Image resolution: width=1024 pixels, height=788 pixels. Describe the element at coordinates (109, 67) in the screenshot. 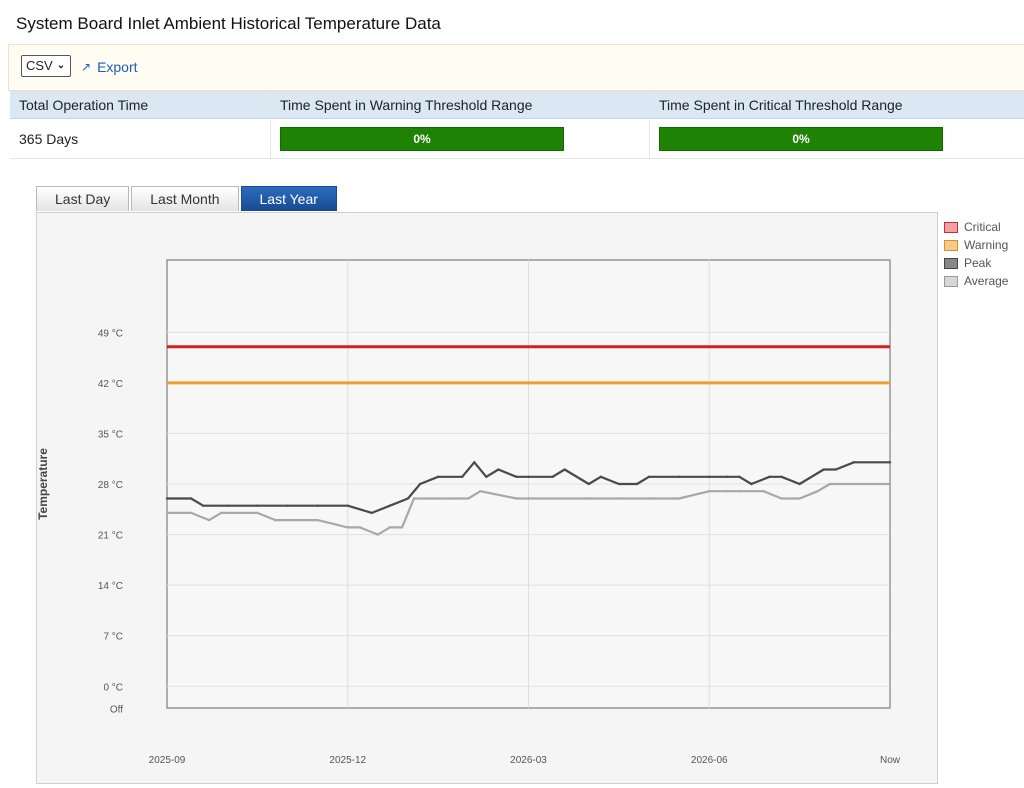

I see `export-link: ↗ Export` at that location.